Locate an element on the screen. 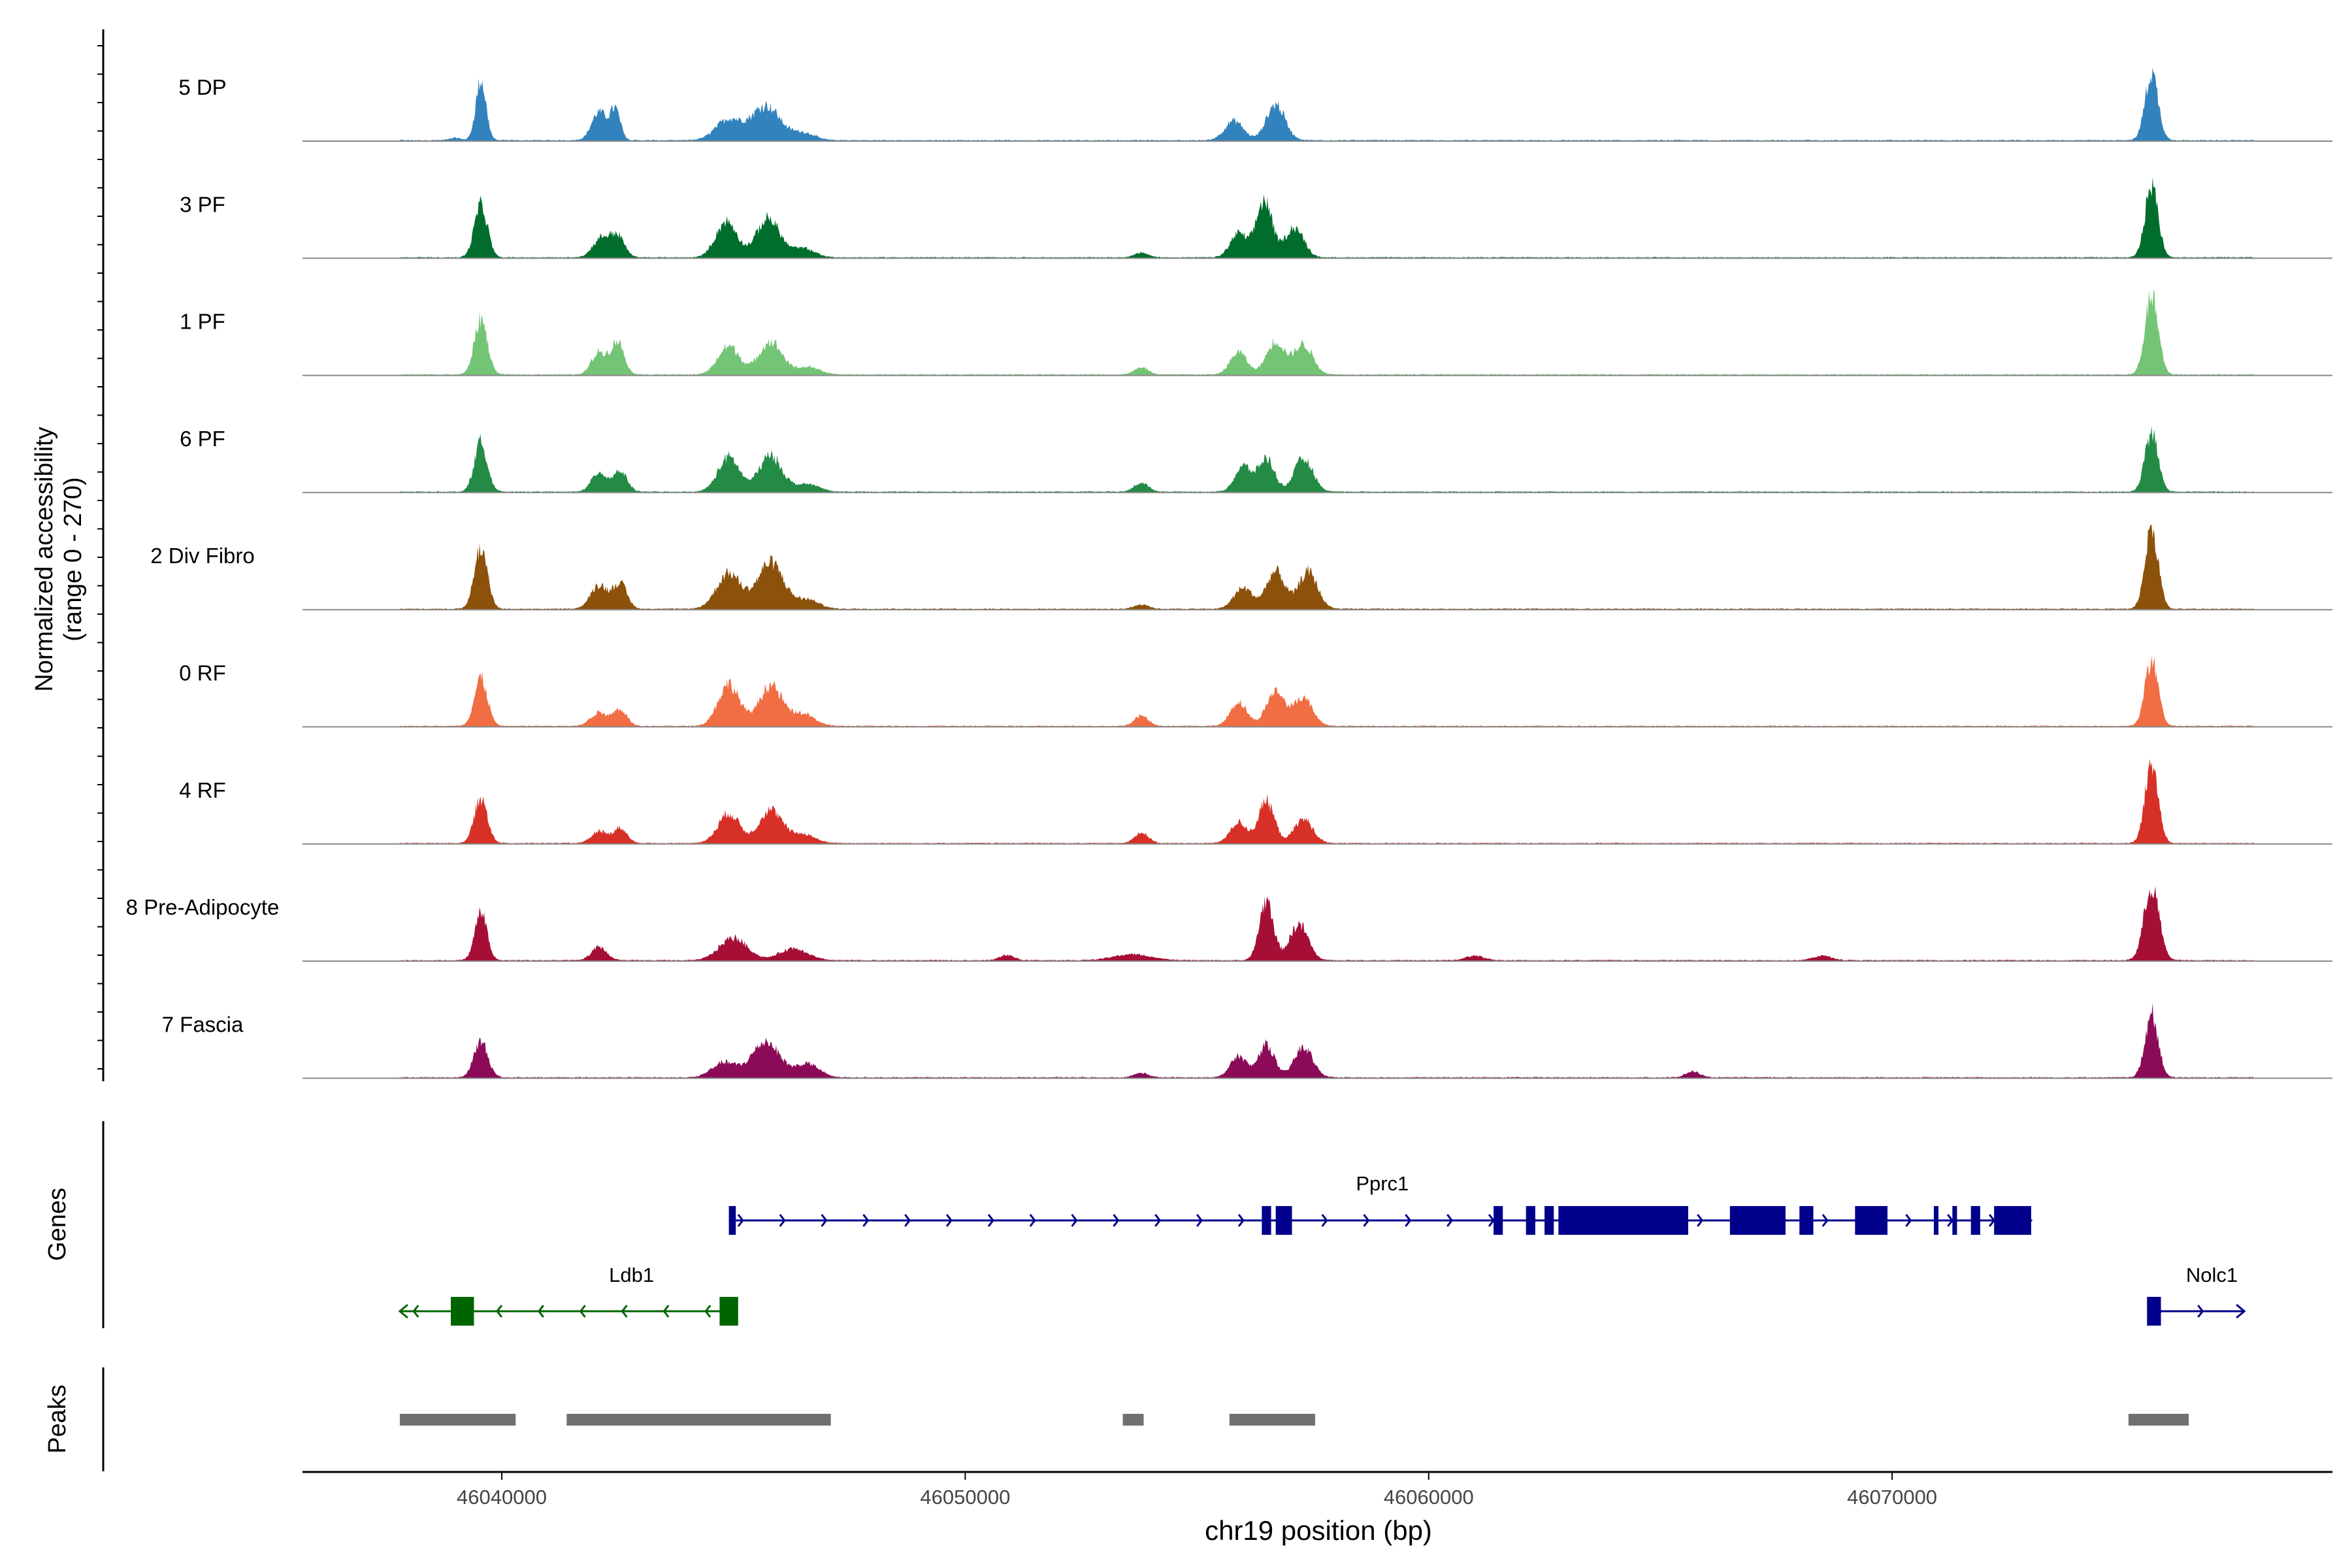 The width and height of the screenshot is (2352, 1568). gene-label: Ldb1 is located at coordinates (631, 1275).